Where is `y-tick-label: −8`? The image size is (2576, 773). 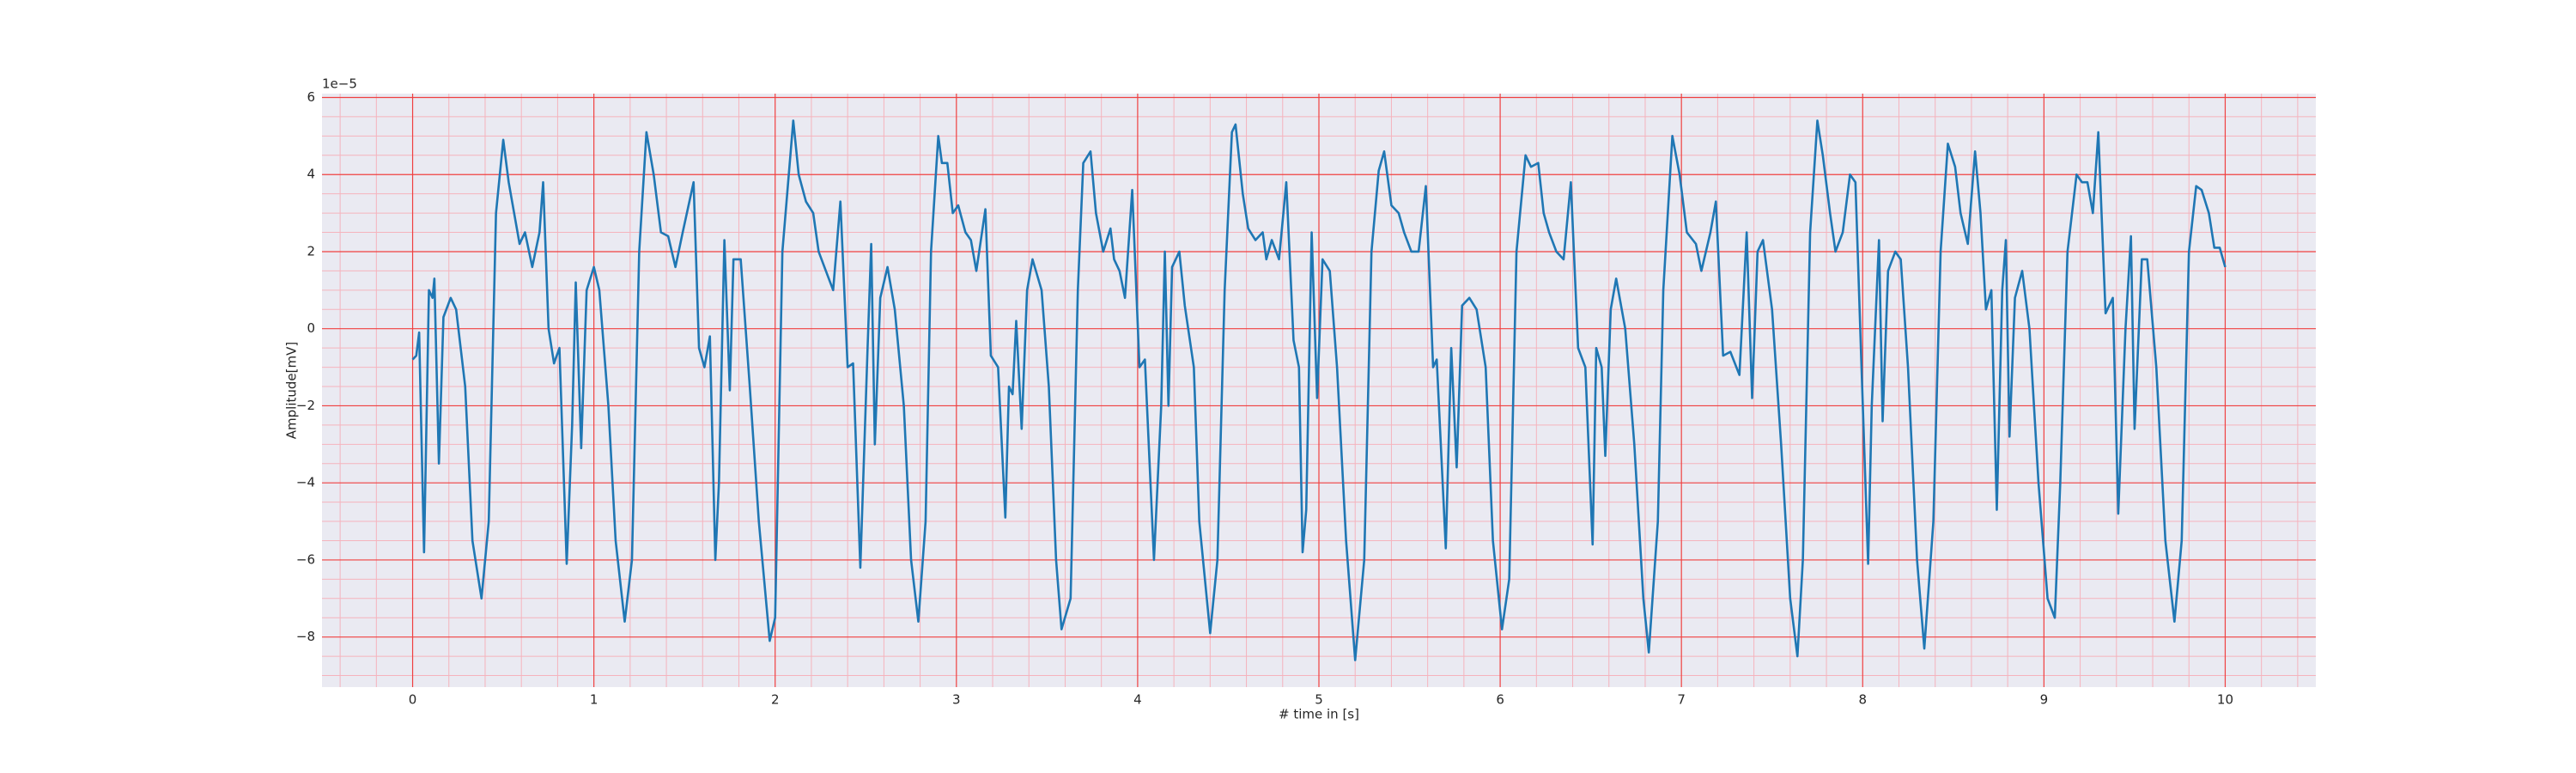
y-tick-label: −8 is located at coordinates (305, 636).